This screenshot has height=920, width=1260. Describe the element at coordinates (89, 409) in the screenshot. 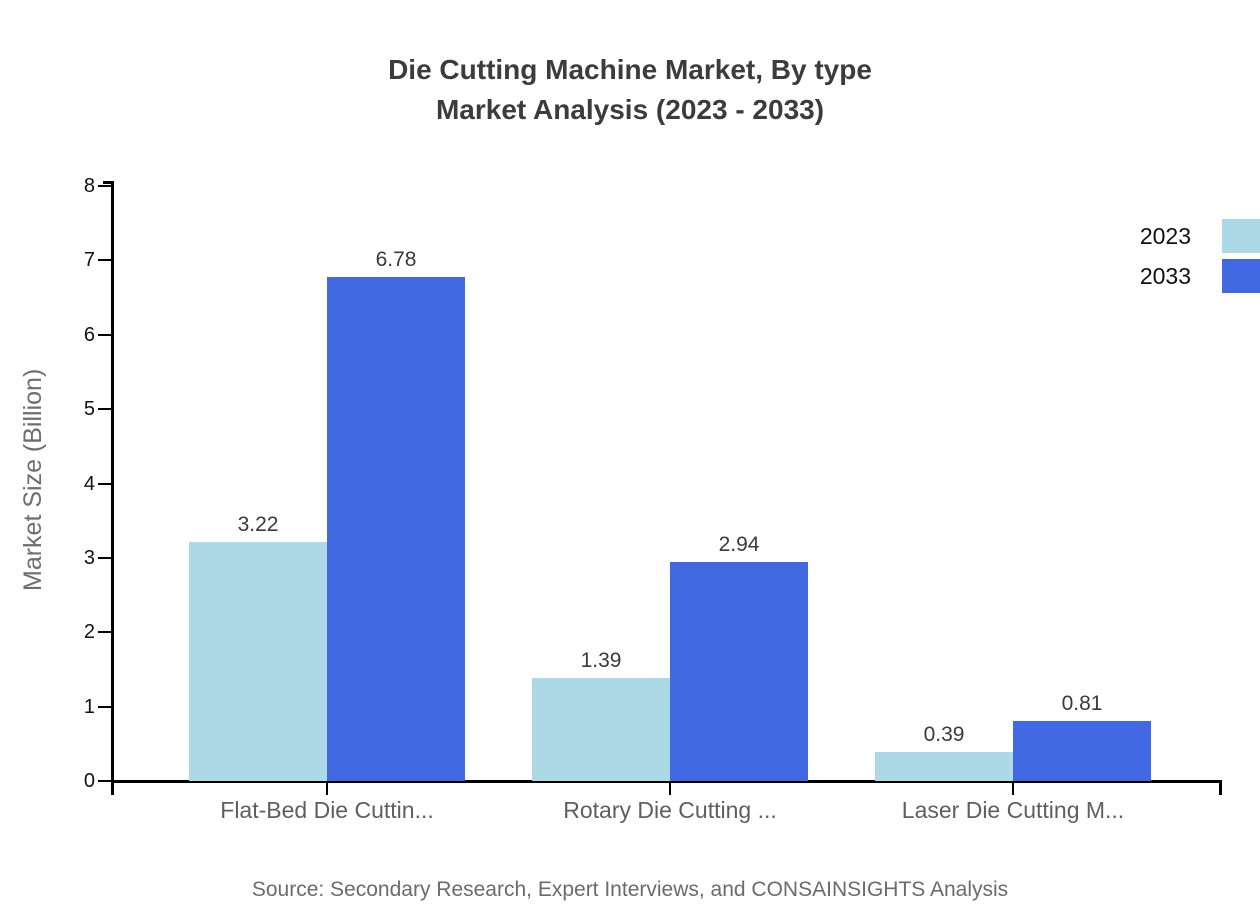

I see `y-tick-label-5: 5` at that location.